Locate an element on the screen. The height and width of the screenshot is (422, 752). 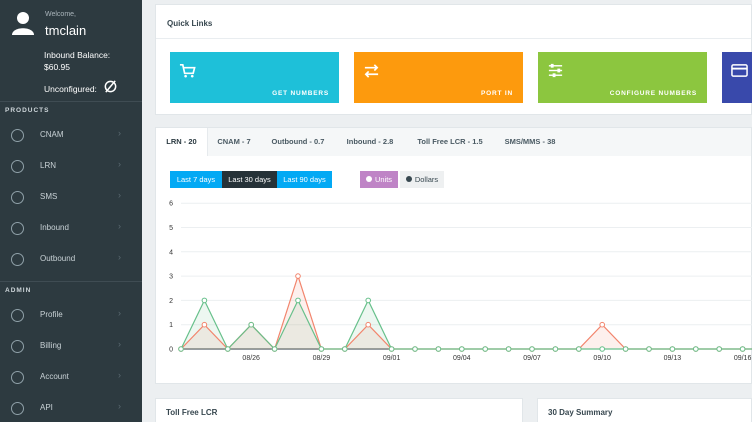
tab-lrn: LRN - 20 is located at coordinates (182, 142).